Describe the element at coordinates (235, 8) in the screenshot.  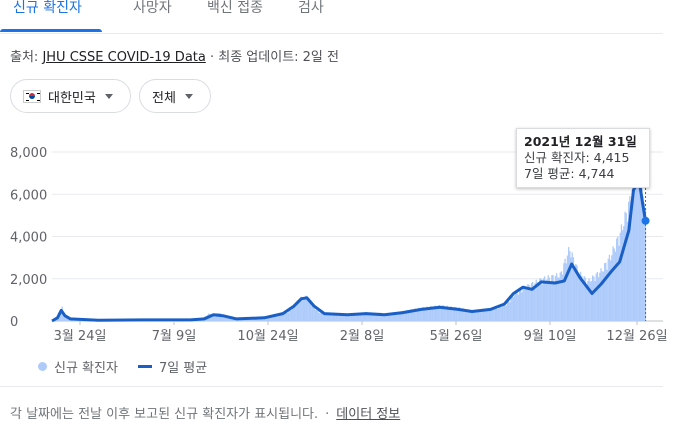
I see `tab-vaccinations: 백신 접종` at that location.